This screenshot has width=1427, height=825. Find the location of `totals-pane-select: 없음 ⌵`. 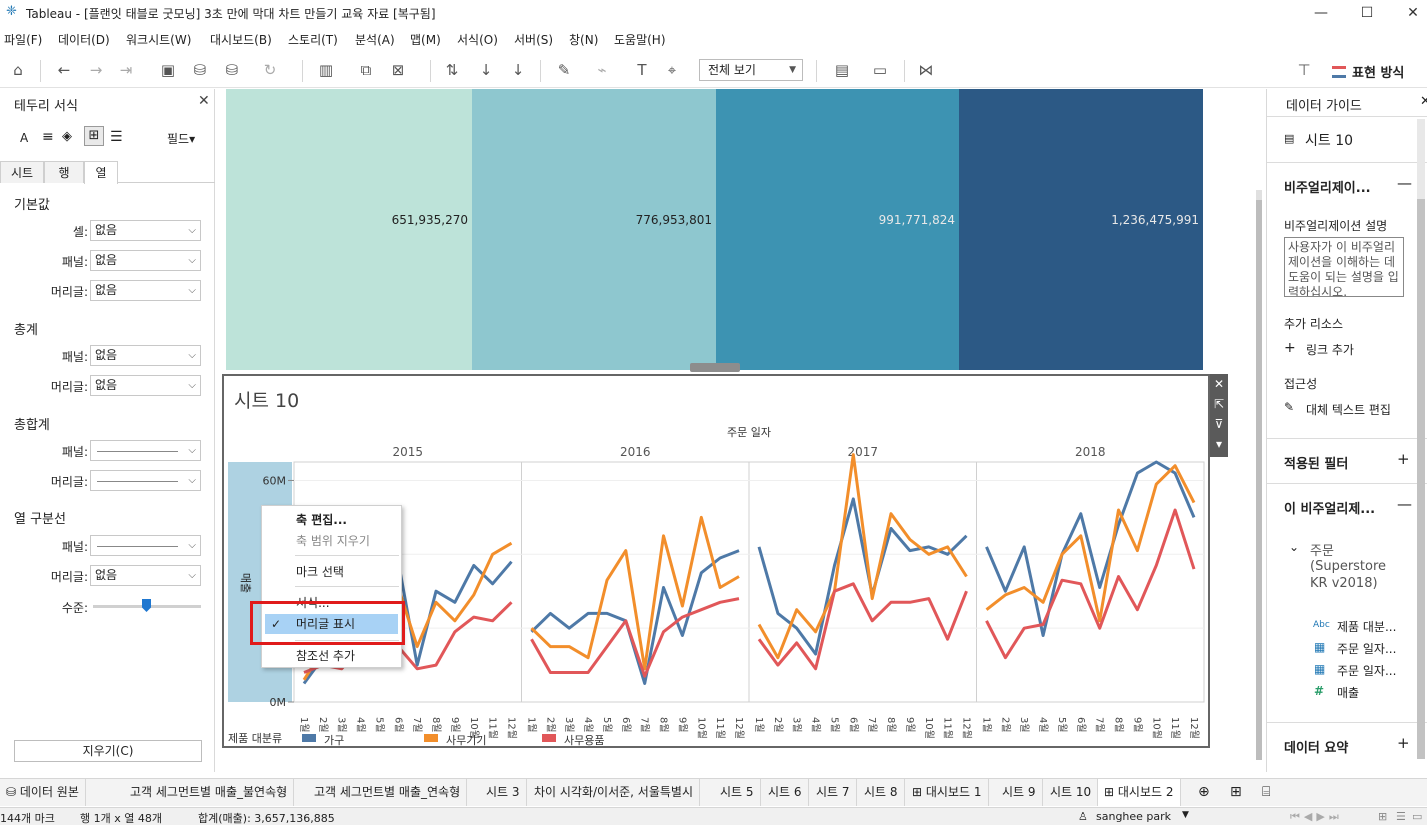

totals-pane-select: 없음 ⌵ is located at coordinates (145, 355).